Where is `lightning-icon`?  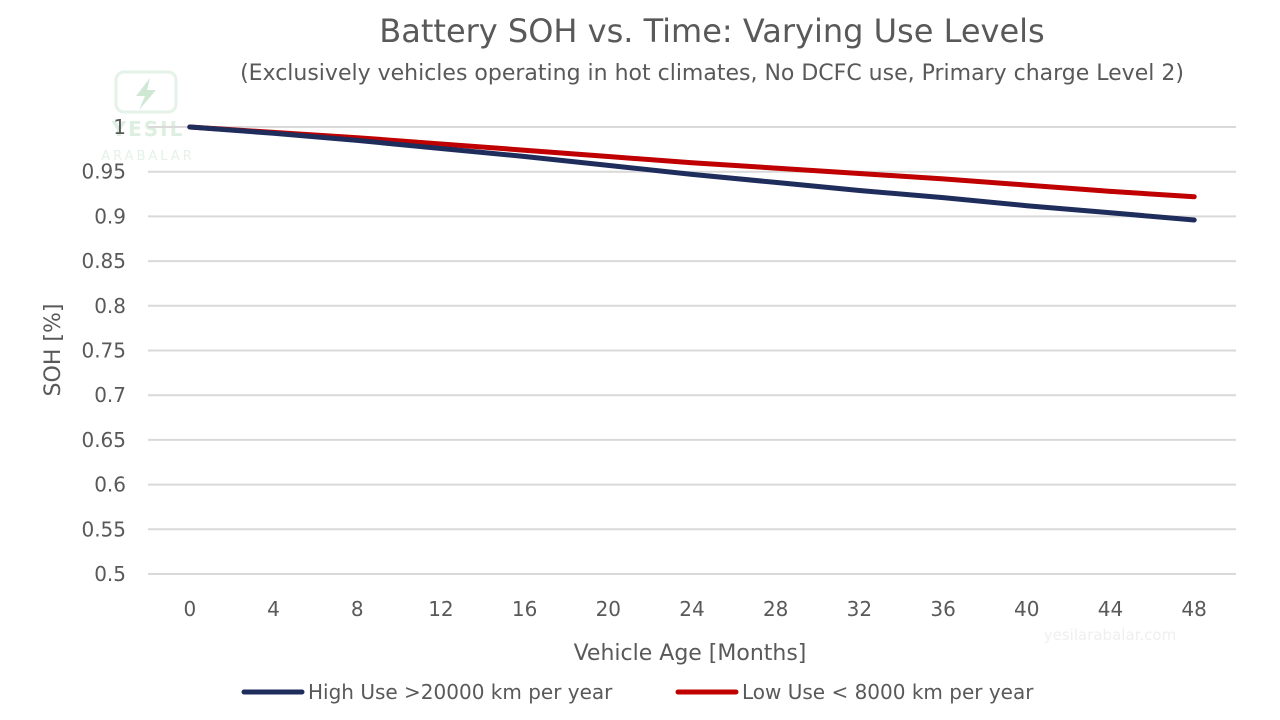 lightning-icon is located at coordinates (146, 94).